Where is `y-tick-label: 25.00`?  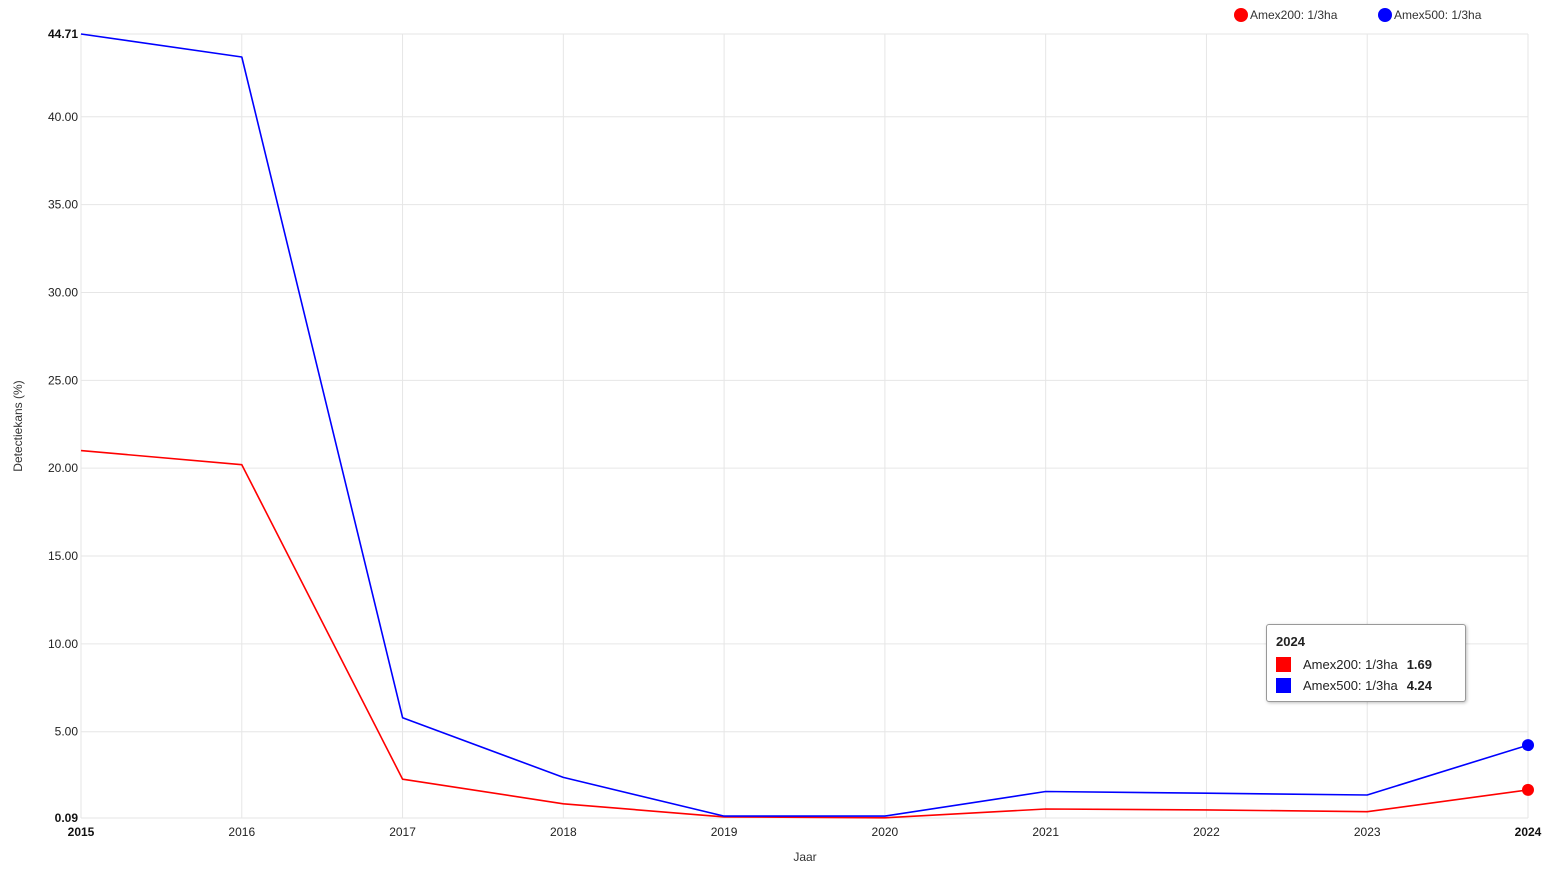 y-tick-label: 25.00 is located at coordinates (63, 380).